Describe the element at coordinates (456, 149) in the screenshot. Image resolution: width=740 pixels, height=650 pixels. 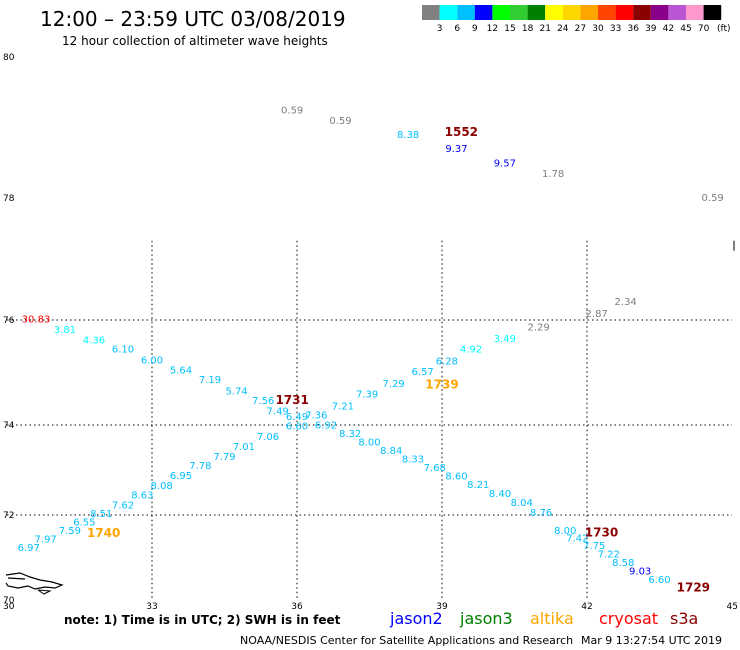
I see `wave-height-value: 9.37` at that location.